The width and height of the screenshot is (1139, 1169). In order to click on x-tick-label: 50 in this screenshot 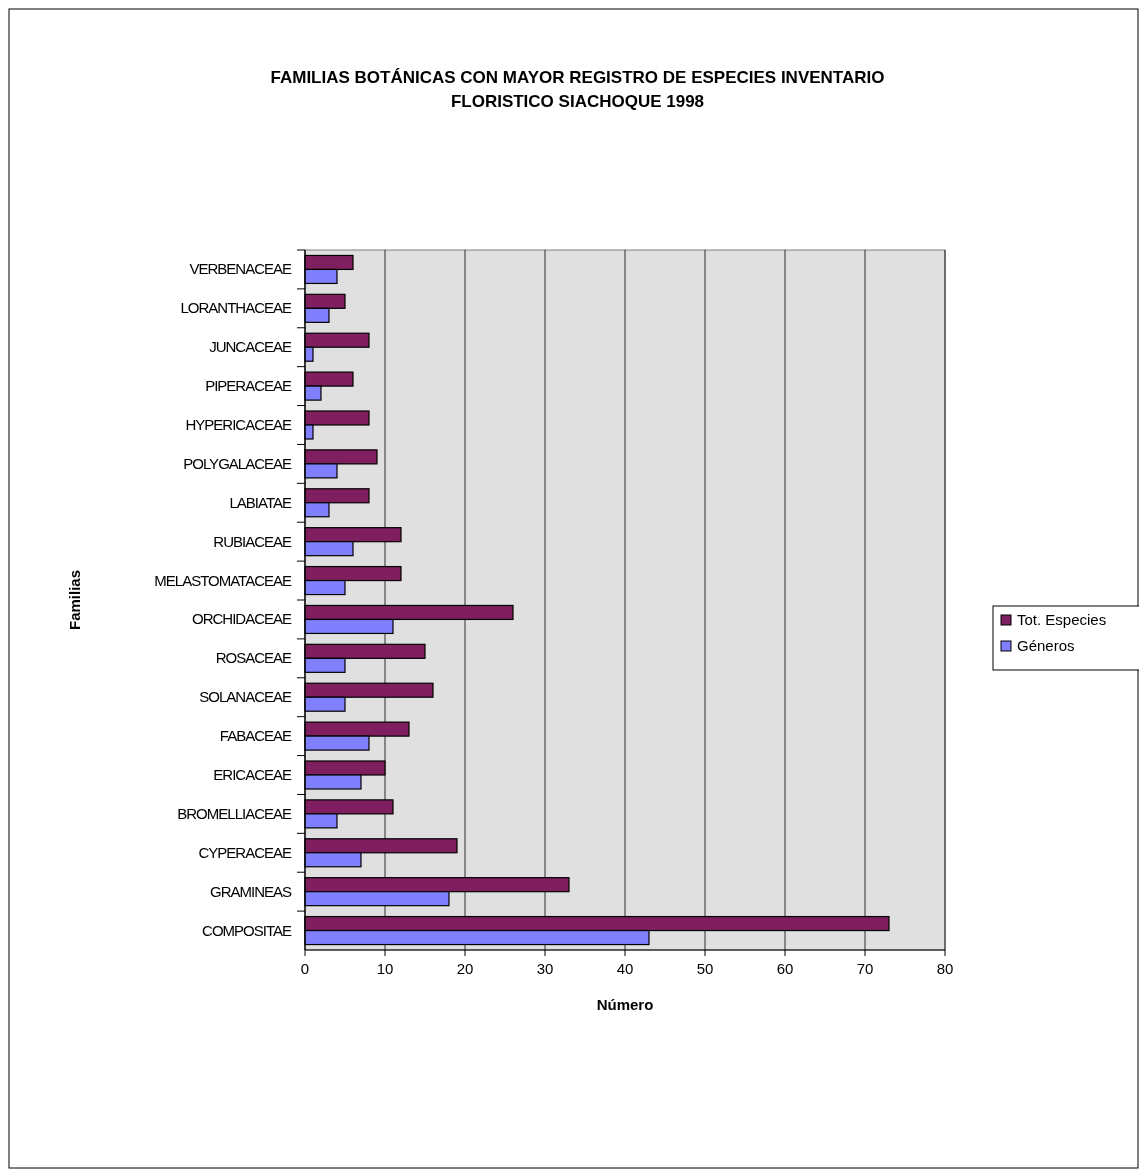, I will do `click(705, 968)`.